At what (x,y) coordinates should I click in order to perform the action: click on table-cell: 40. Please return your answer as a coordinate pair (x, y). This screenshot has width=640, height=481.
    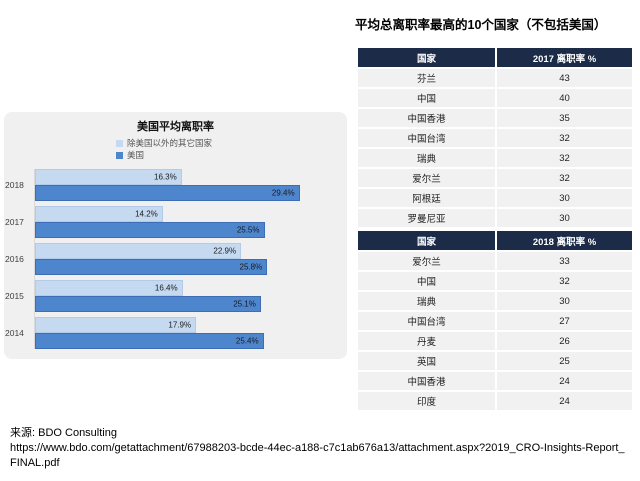
    Looking at the image, I should click on (563, 98).